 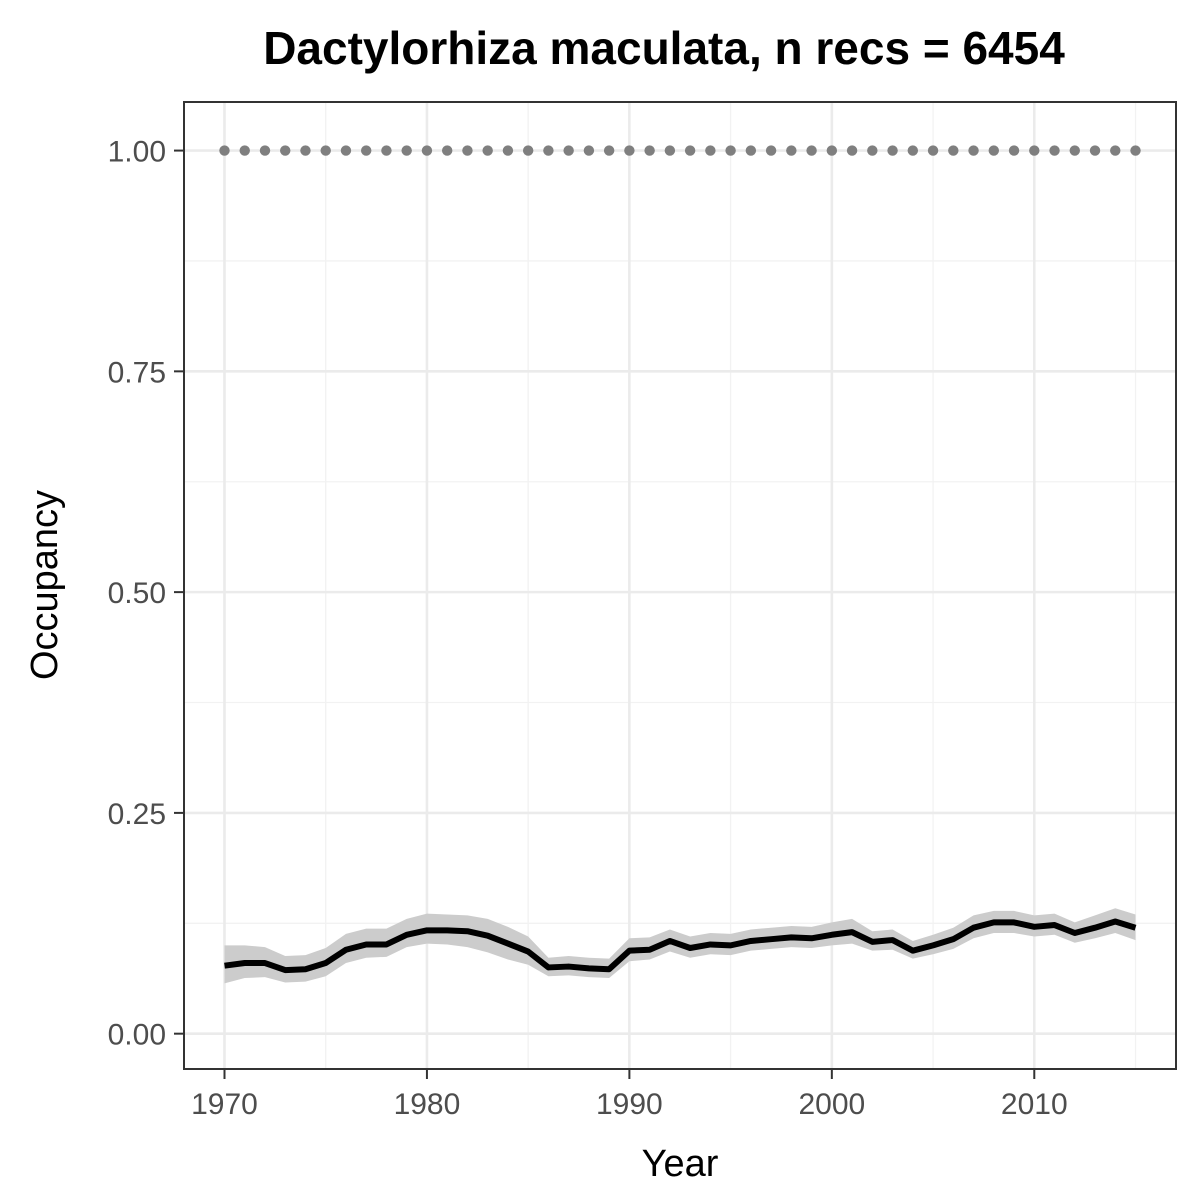 I want to click on x-tick-label: 1970, so click(x=224, y=1104).